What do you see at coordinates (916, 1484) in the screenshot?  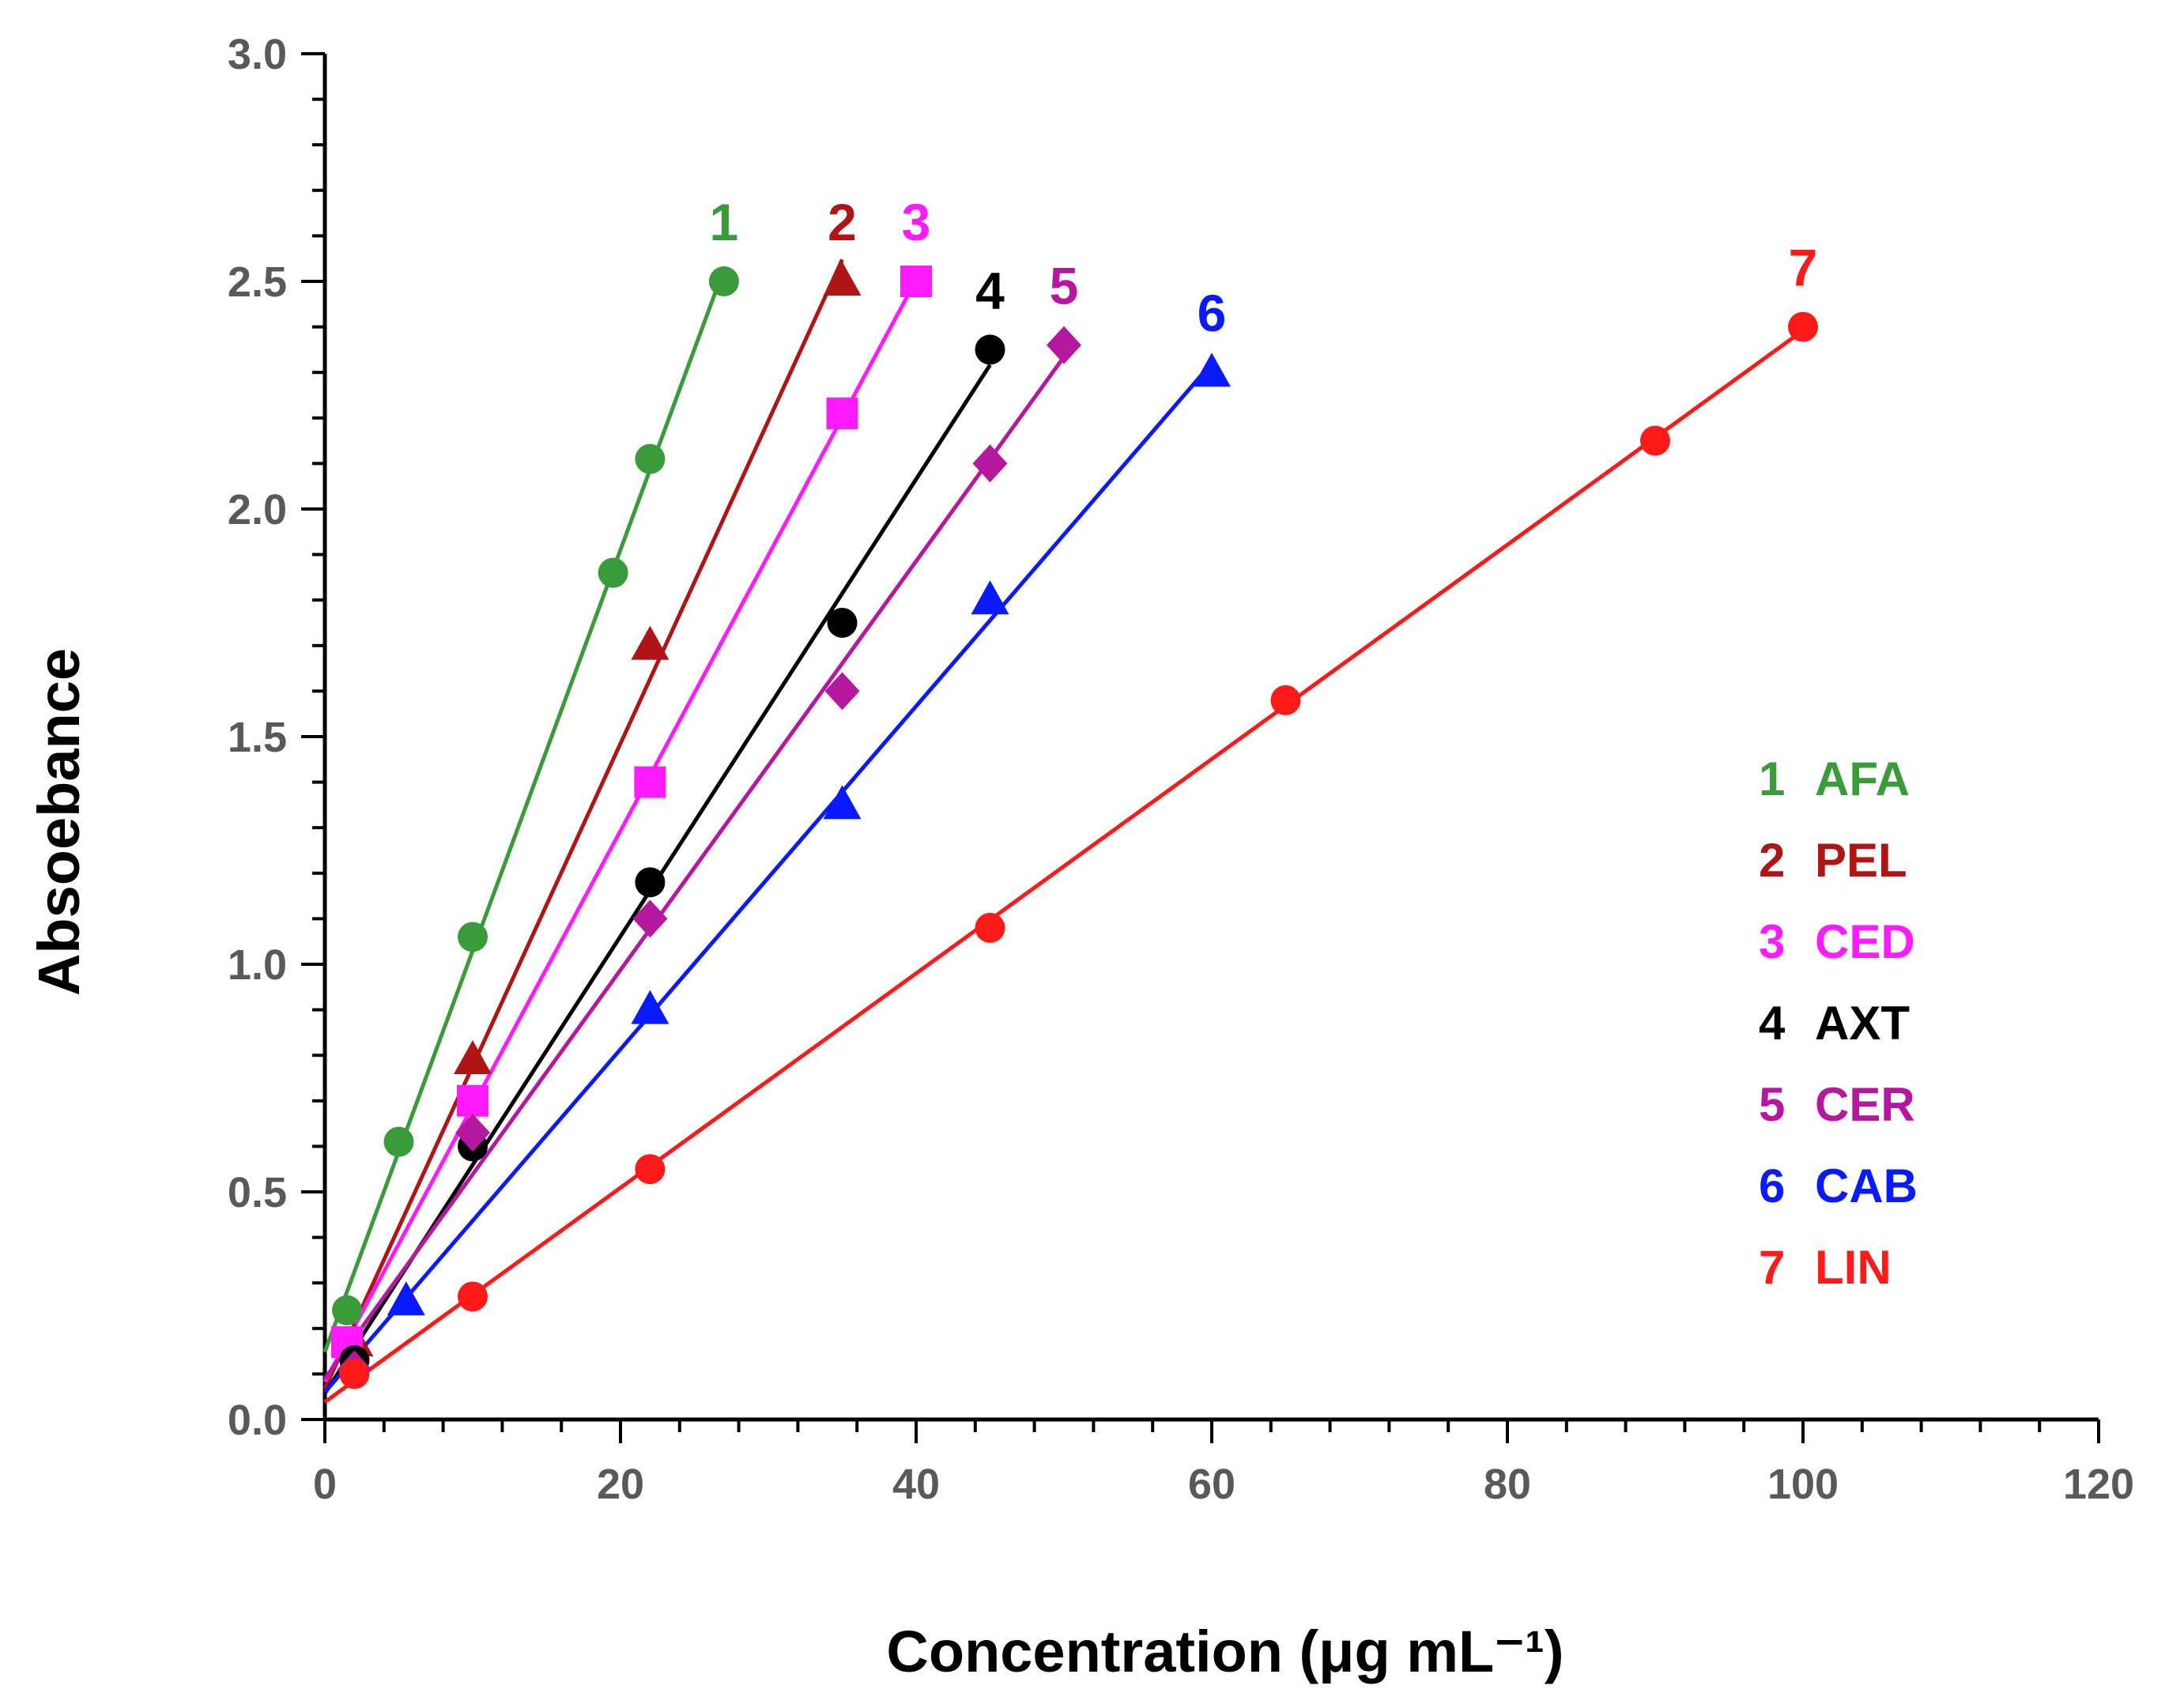 I see `x-tick-label: 40` at bounding box center [916, 1484].